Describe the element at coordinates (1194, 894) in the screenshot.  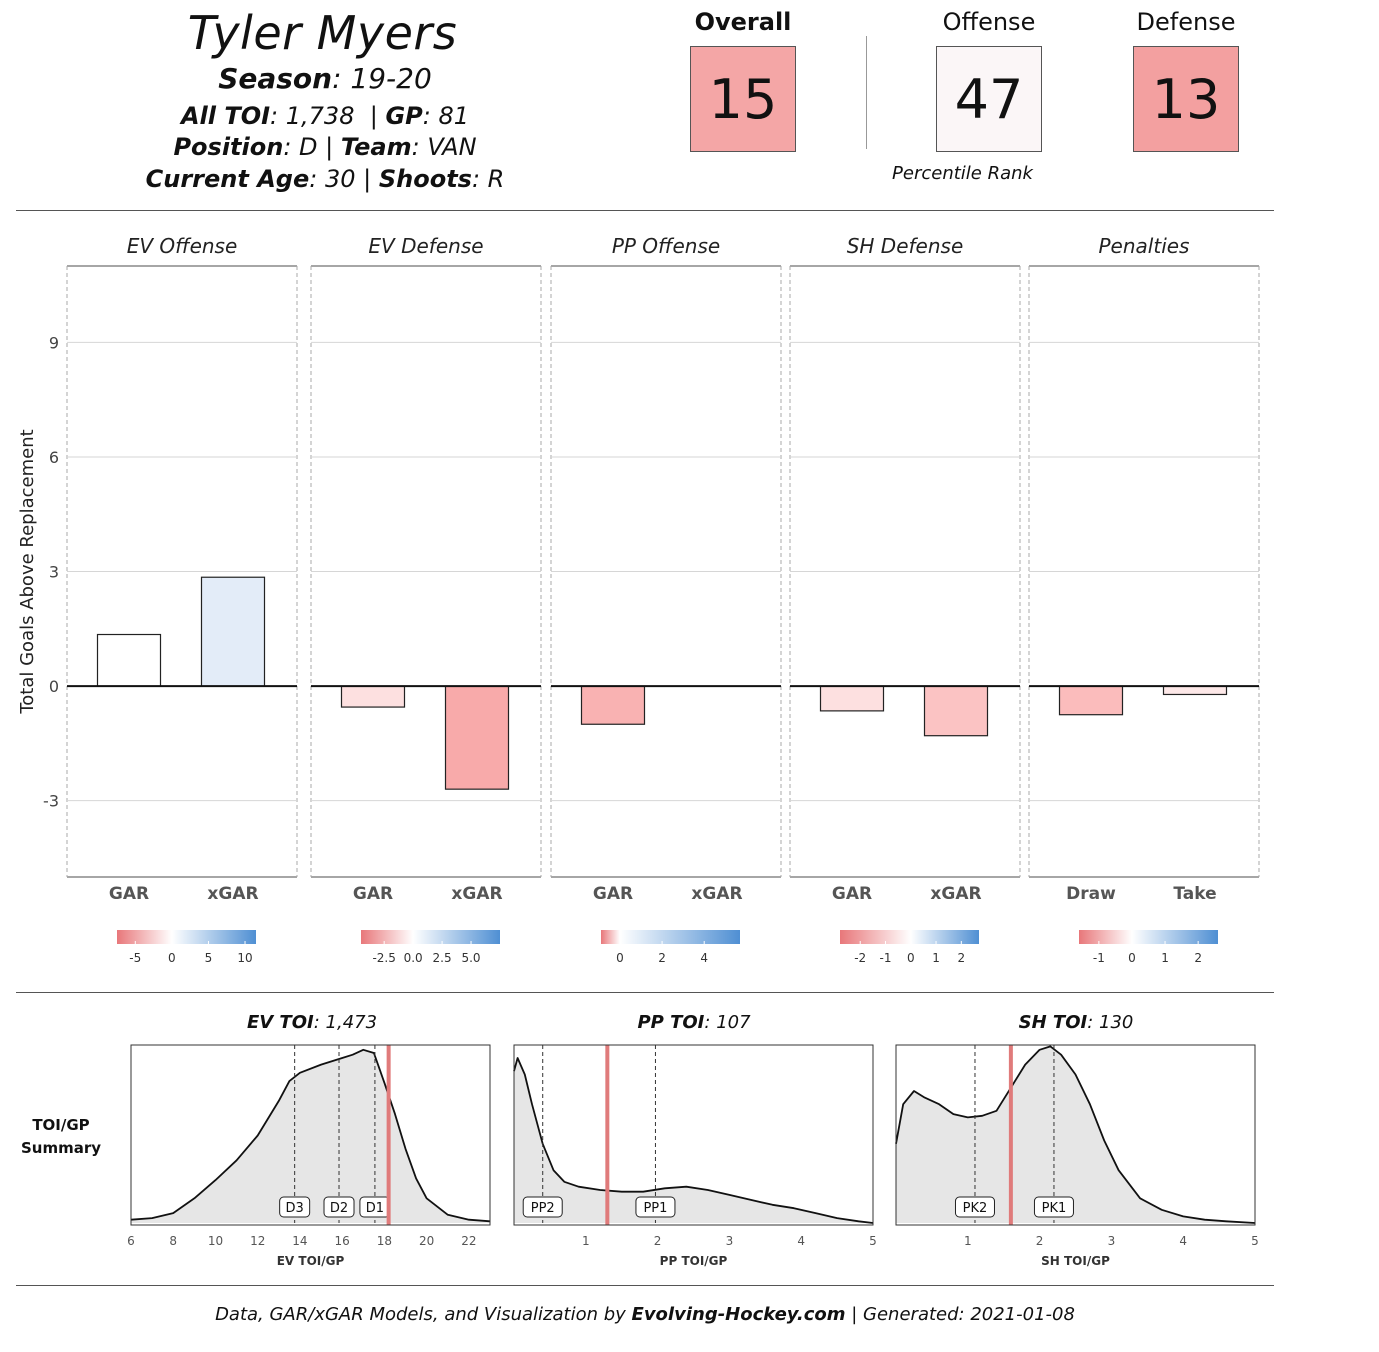
I see `x-tick-label-take: Take` at that location.